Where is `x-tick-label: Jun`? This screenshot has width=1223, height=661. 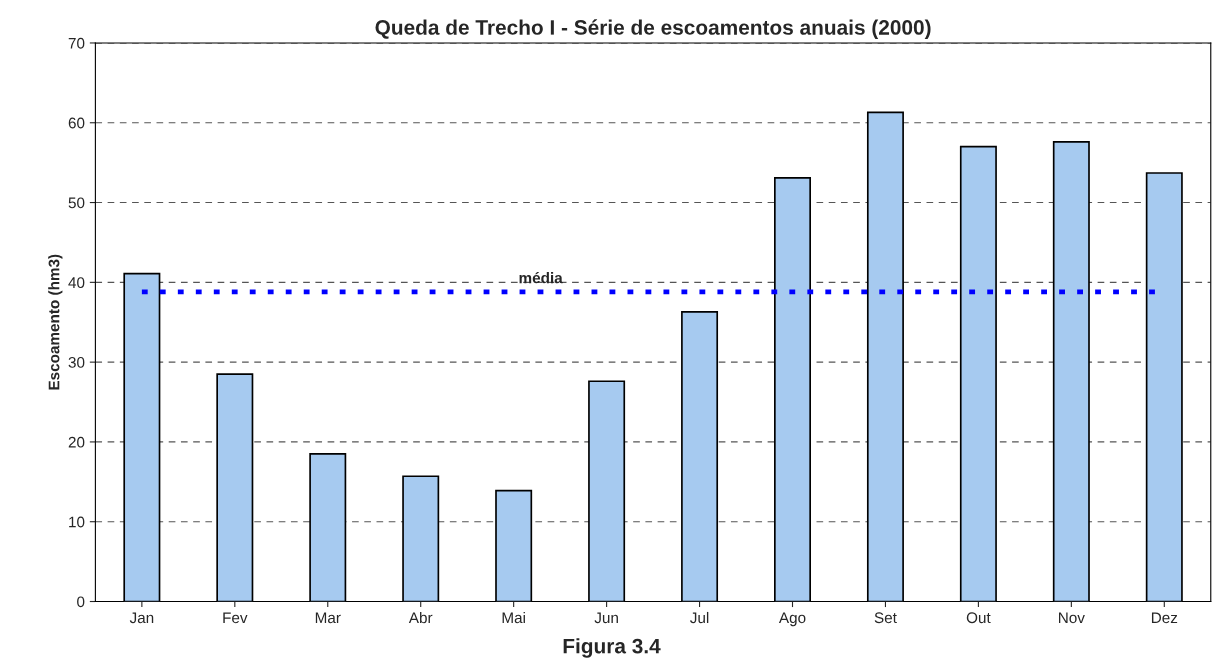
x-tick-label: Jun is located at coordinates (606, 618).